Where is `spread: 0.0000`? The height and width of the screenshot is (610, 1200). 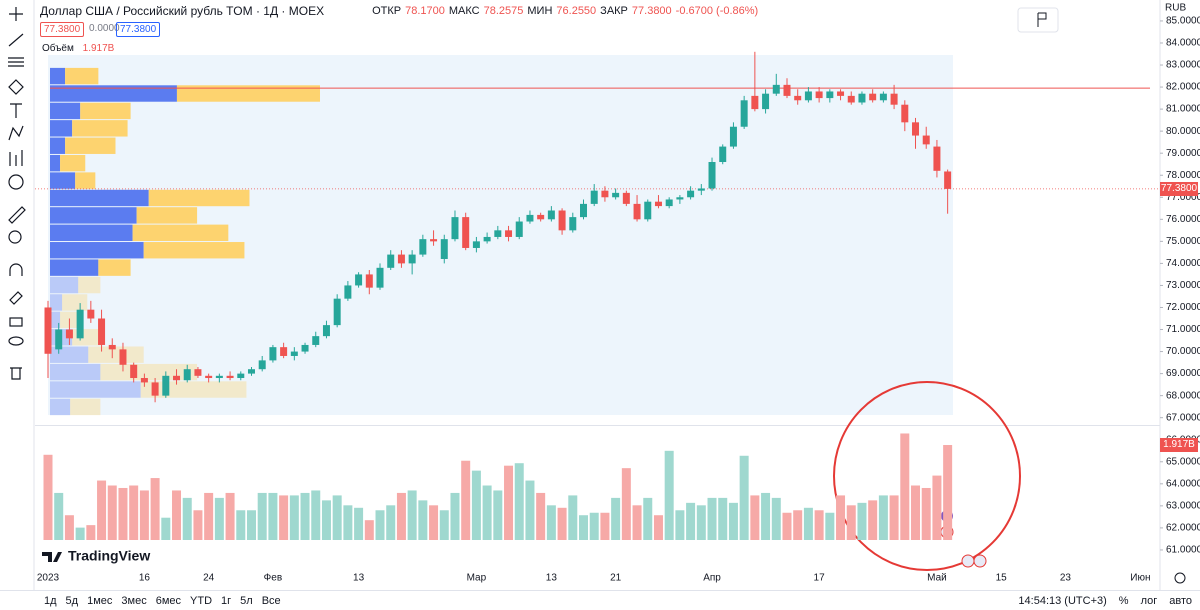 spread: 0.0000 is located at coordinates (104, 28).